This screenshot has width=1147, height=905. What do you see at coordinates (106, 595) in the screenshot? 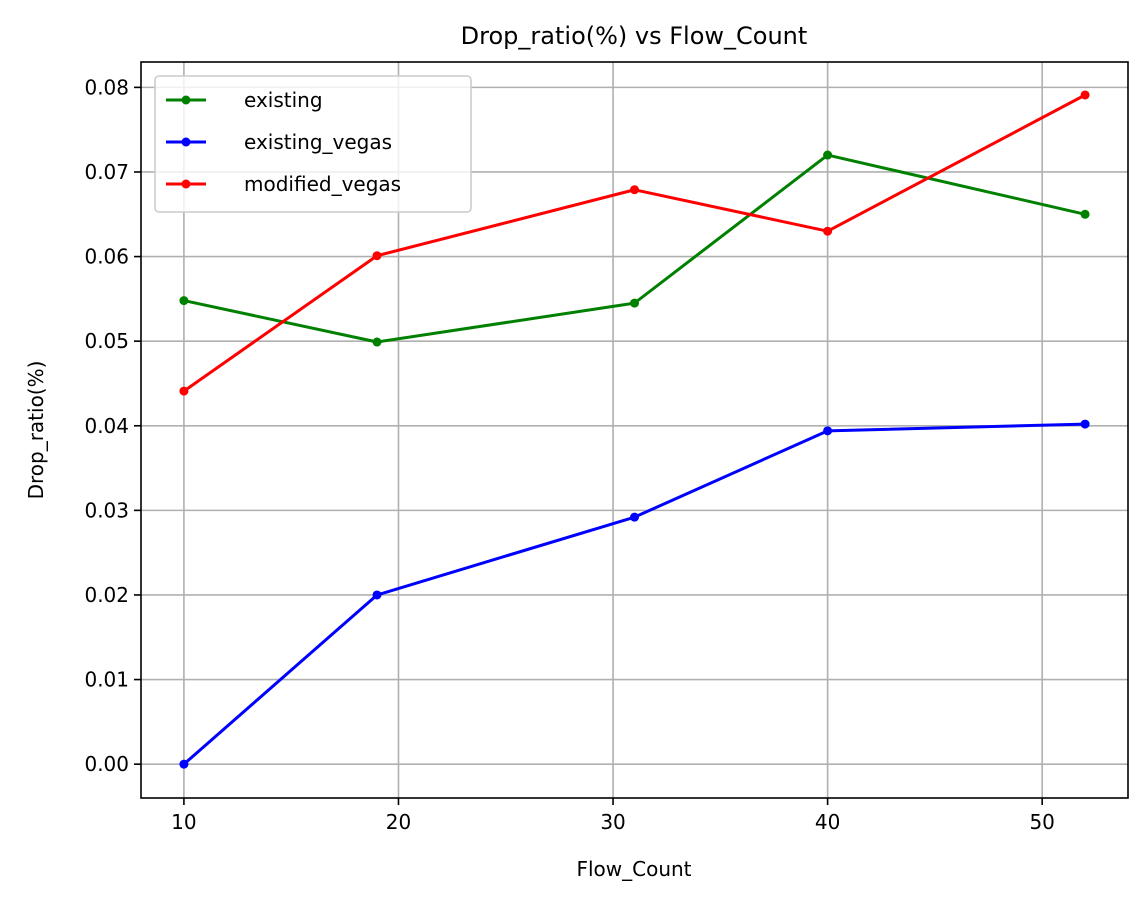
I see `y-tick-label: 0.02` at bounding box center [106, 595].